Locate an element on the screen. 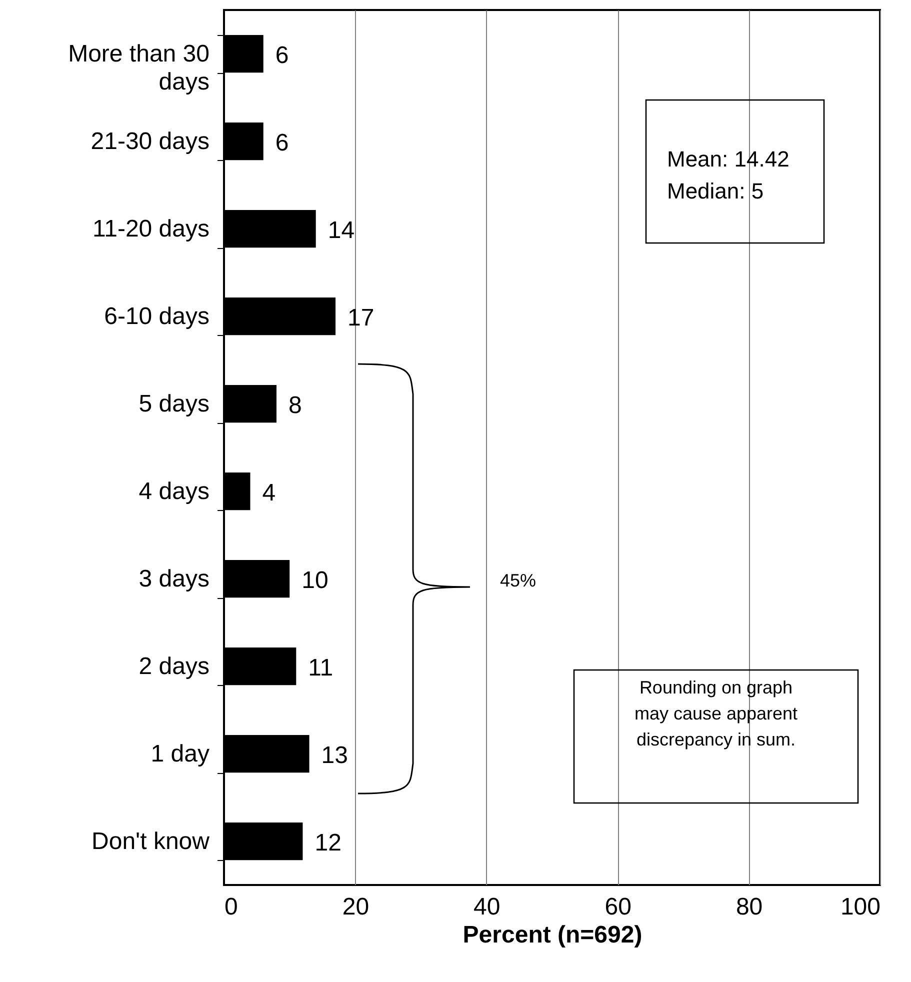 Image resolution: width=911 pixels, height=982 pixels. y-tick-label: 2 days is located at coordinates (174, 666).